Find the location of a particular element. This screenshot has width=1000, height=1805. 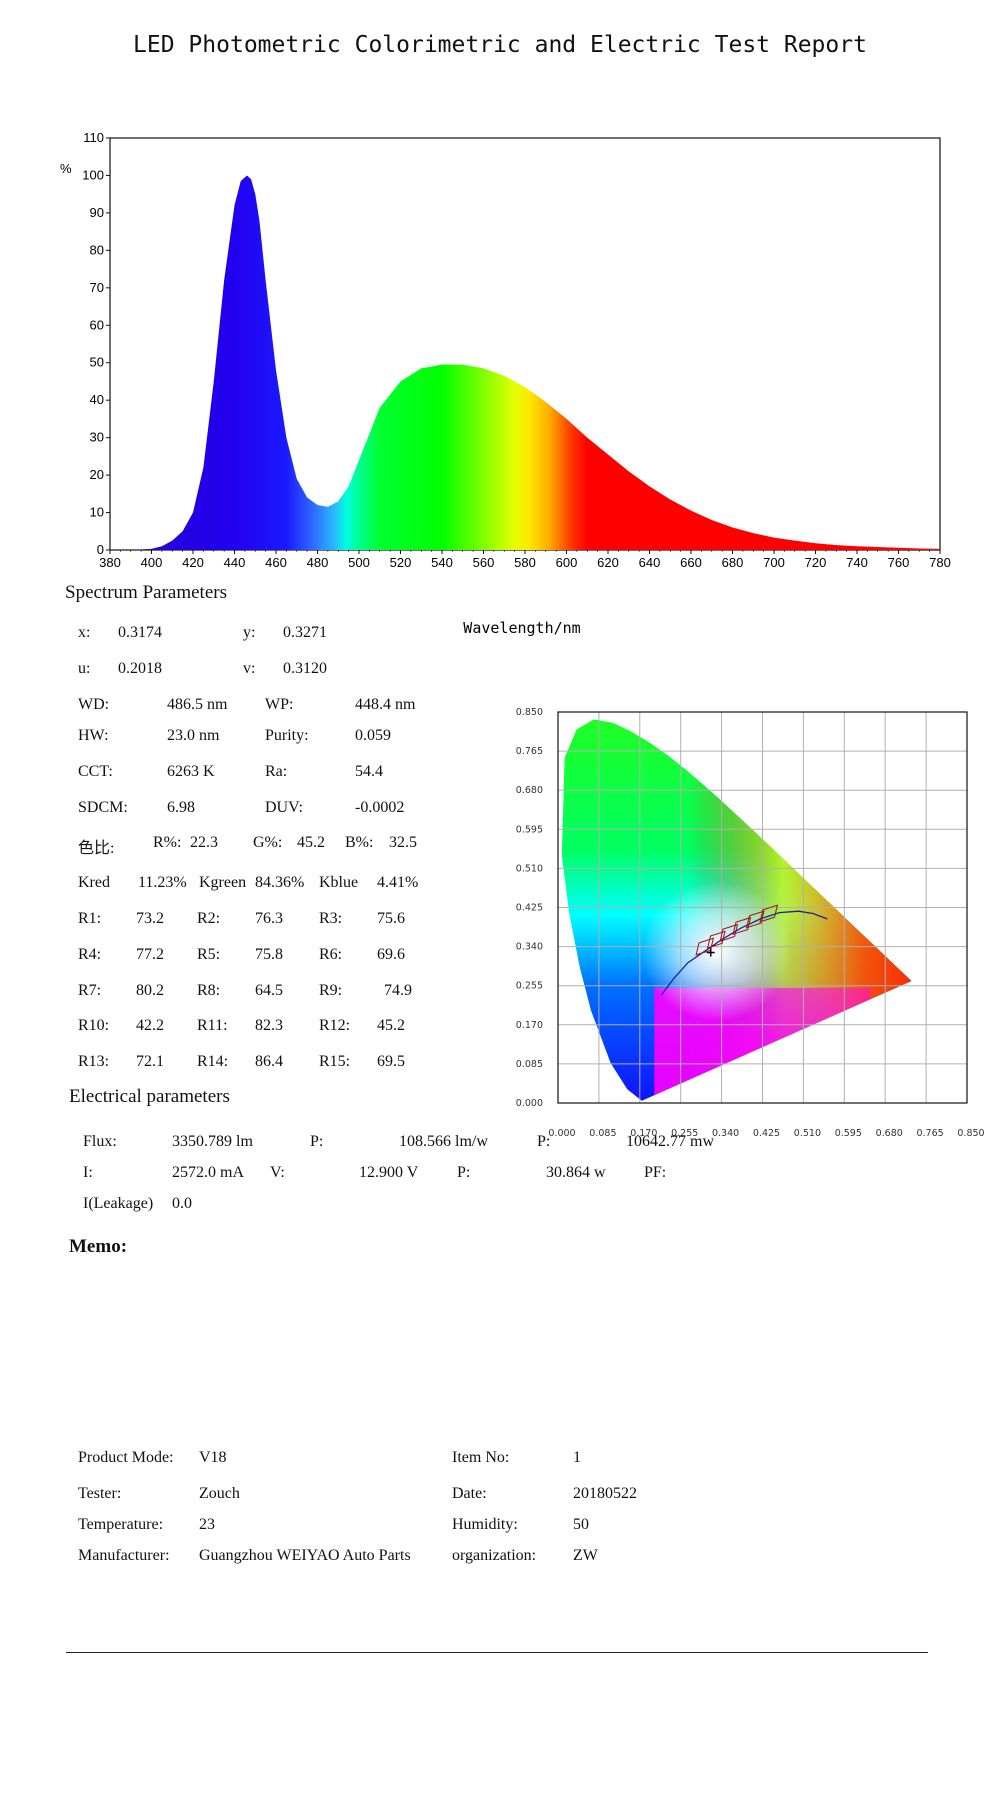

electrical-param-cell: Flux: is located at coordinates (100, 1141).